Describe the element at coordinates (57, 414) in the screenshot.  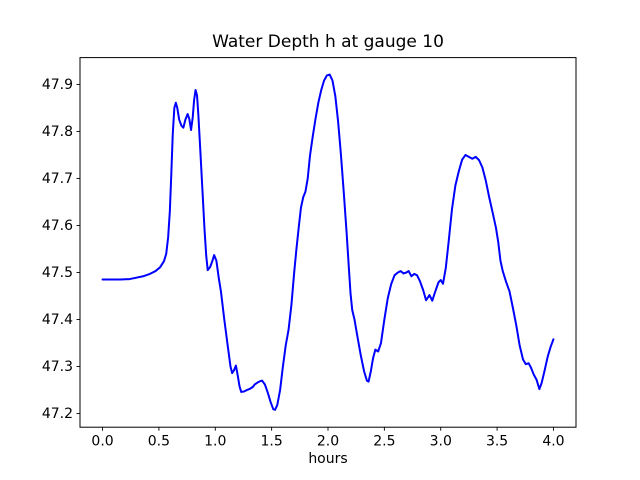
I see `y-tick-label: 47.2` at that location.